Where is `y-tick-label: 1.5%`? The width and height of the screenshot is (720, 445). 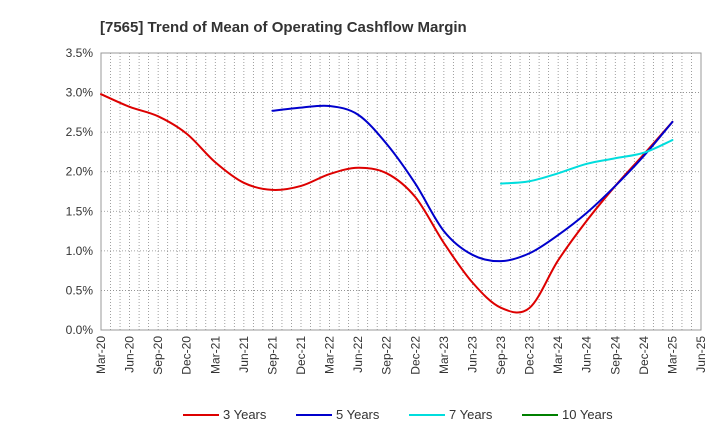
y-tick-label: 1.5% is located at coordinates (80, 211).